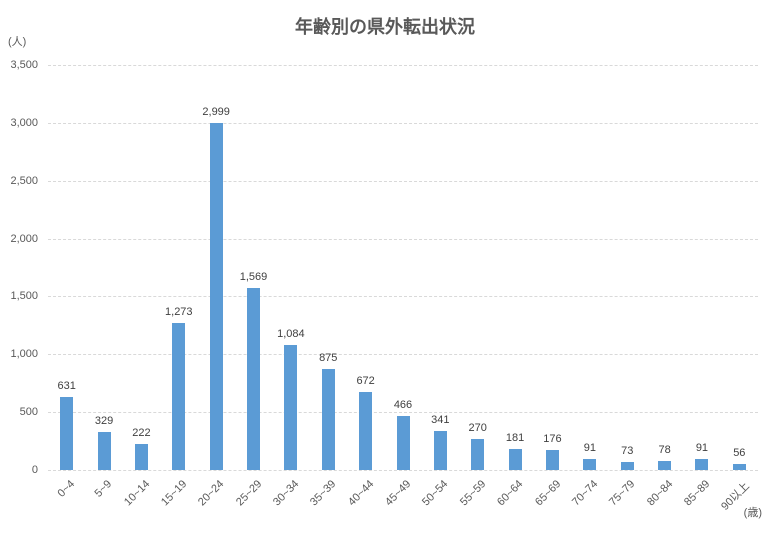  I want to click on bar-value-label: 270, so click(477, 427).